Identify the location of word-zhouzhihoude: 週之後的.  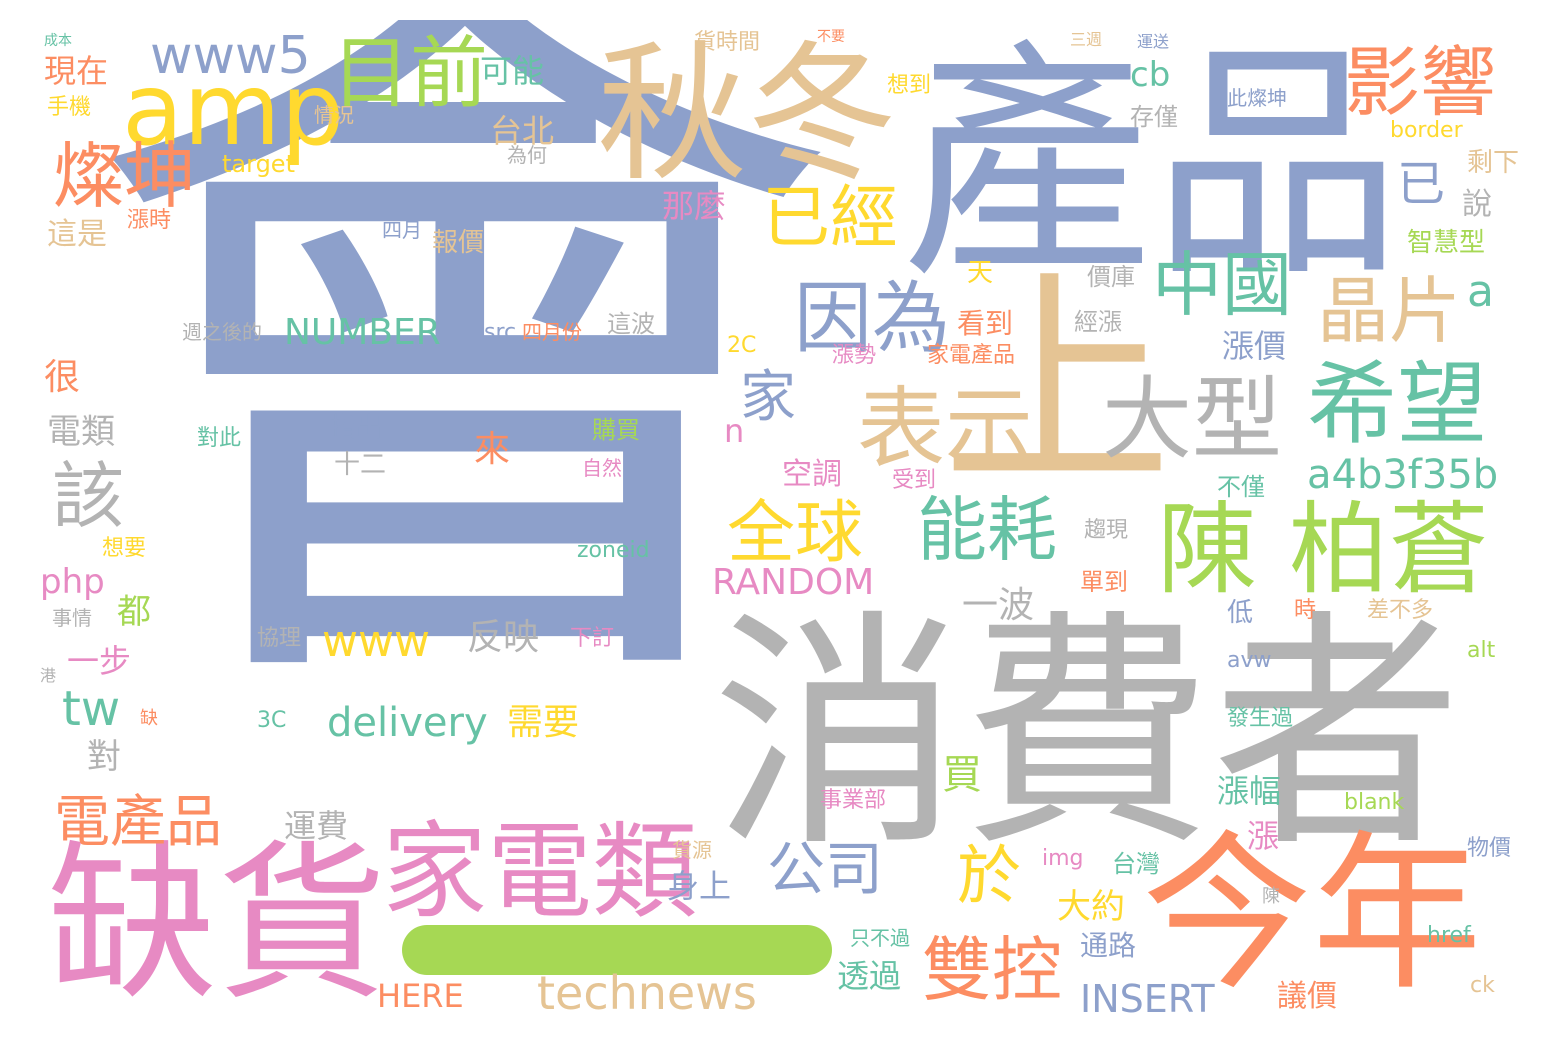
(222, 332).